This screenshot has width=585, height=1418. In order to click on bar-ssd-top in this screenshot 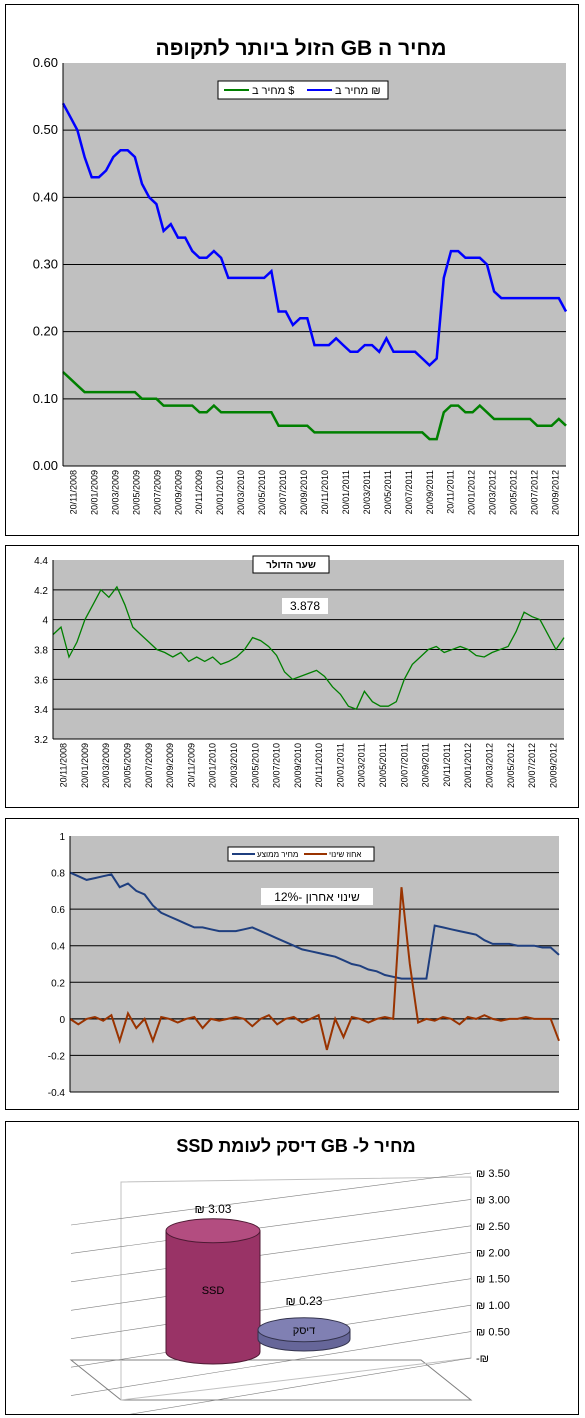, I will do `click(213, 1231)`.